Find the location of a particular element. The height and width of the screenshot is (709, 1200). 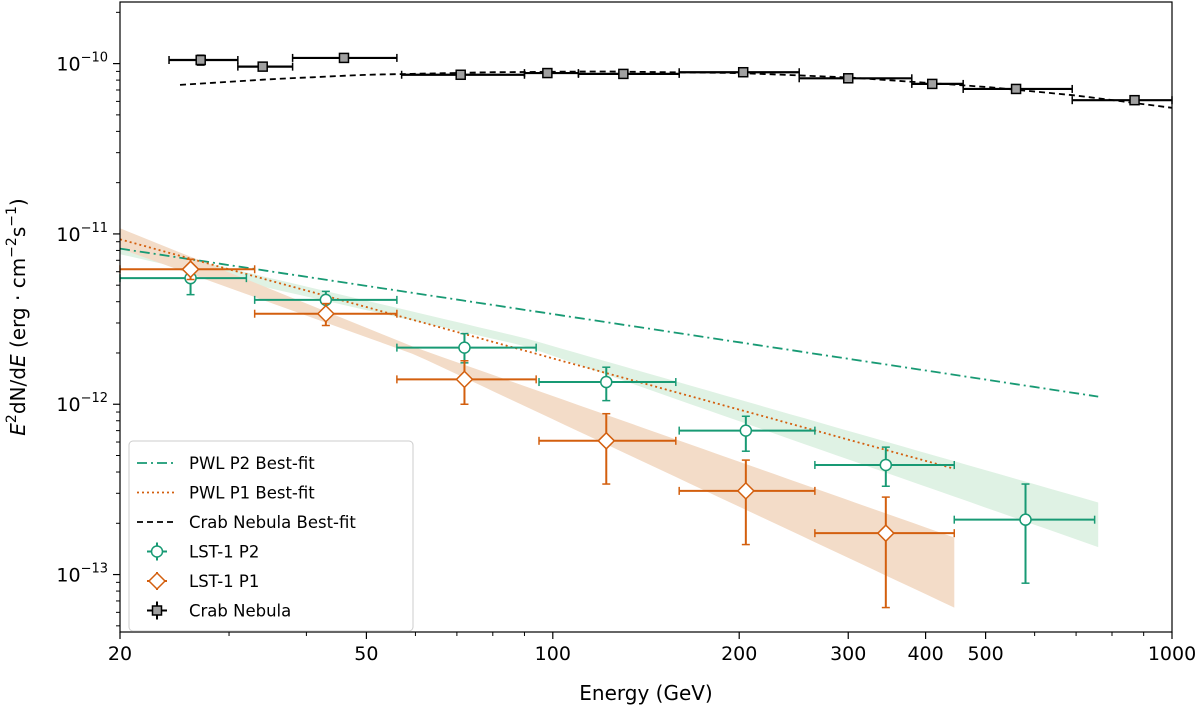

legend-entry: PWL P2 Best-fit is located at coordinates (226, 463).